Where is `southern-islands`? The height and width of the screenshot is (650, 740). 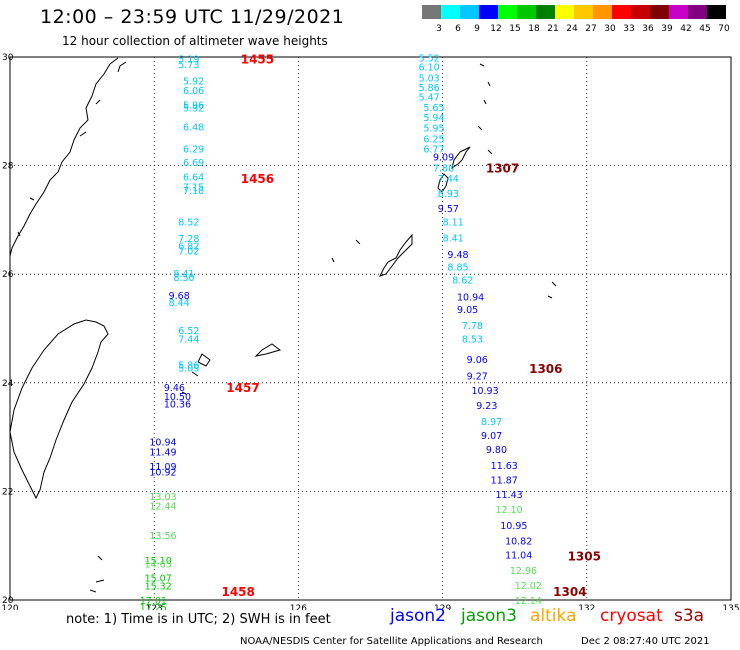 southern-islands is located at coordinates (150, 473).